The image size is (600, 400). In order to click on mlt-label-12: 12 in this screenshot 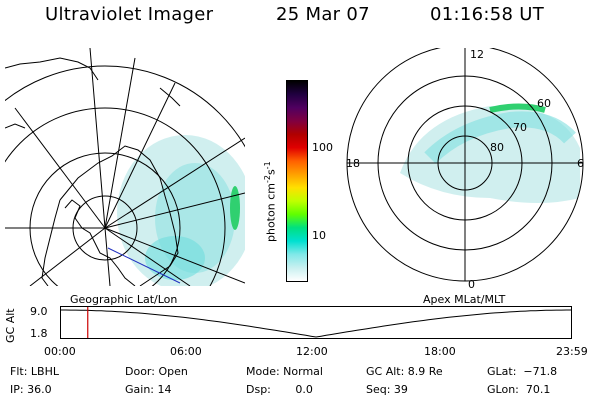, I will do `click(477, 54)`.